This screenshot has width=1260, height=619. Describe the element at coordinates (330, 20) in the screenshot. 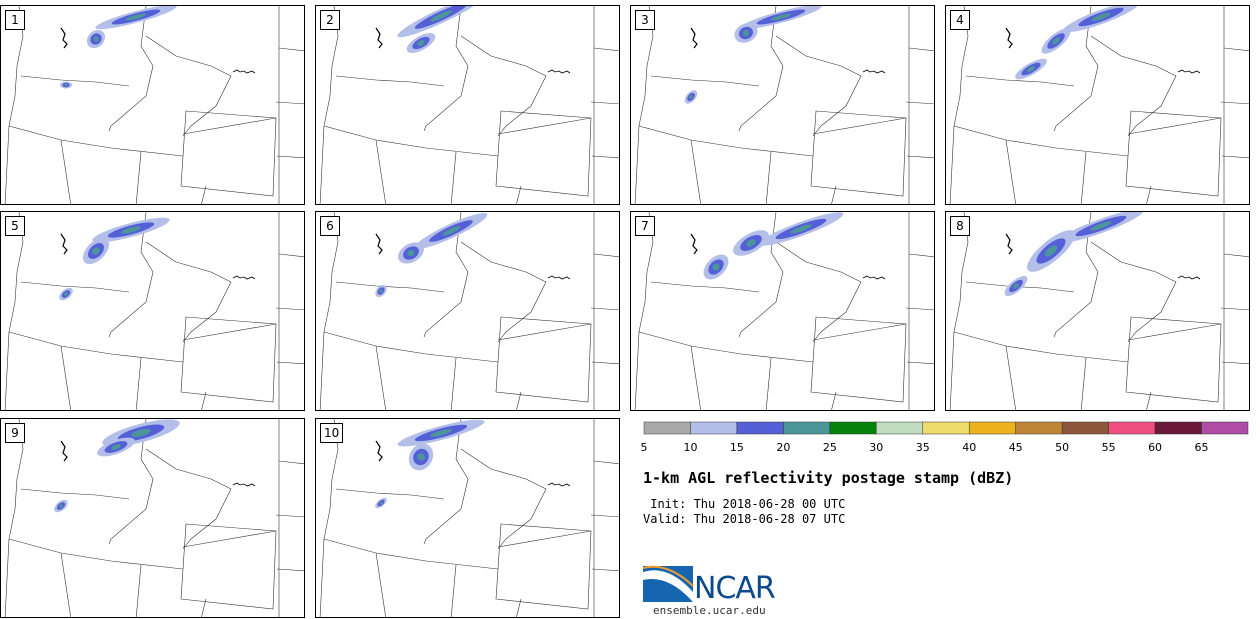

I see `panel-number-label: 2` at that location.